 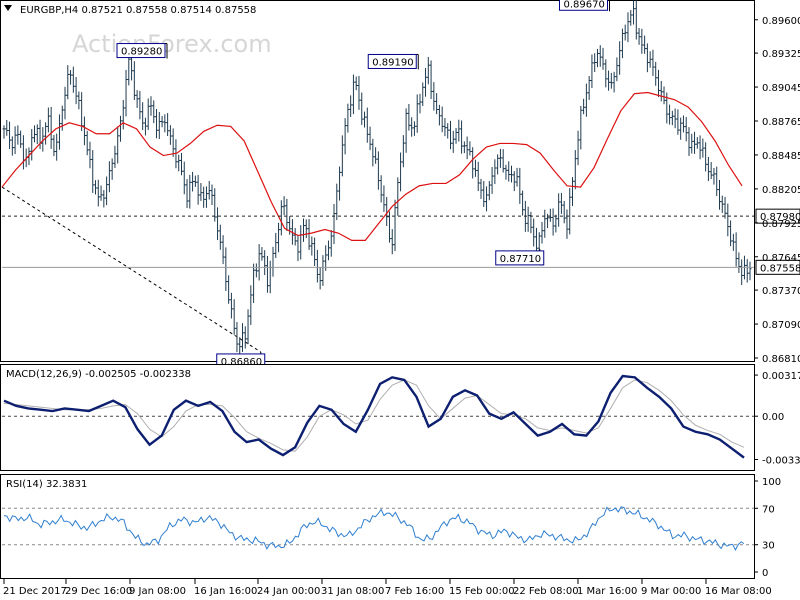 What do you see at coordinates (781, 291) in the screenshot?
I see `price-axis-label: 0.87370` at bounding box center [781, 291].